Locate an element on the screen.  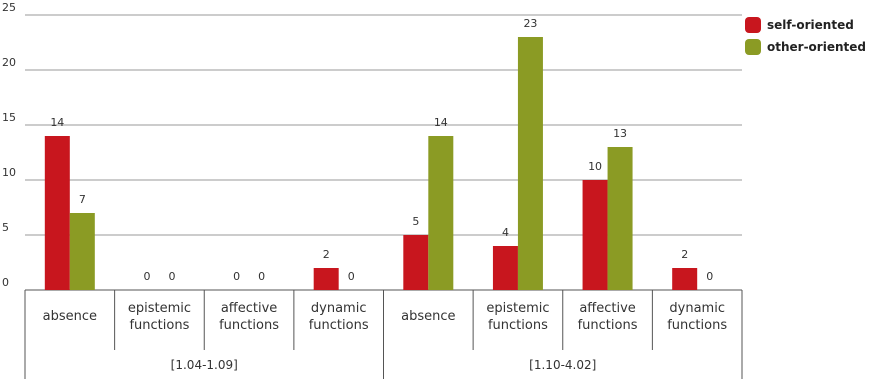
legend-label-self-oriented: self-oriented is located at coordinates (810, 25).